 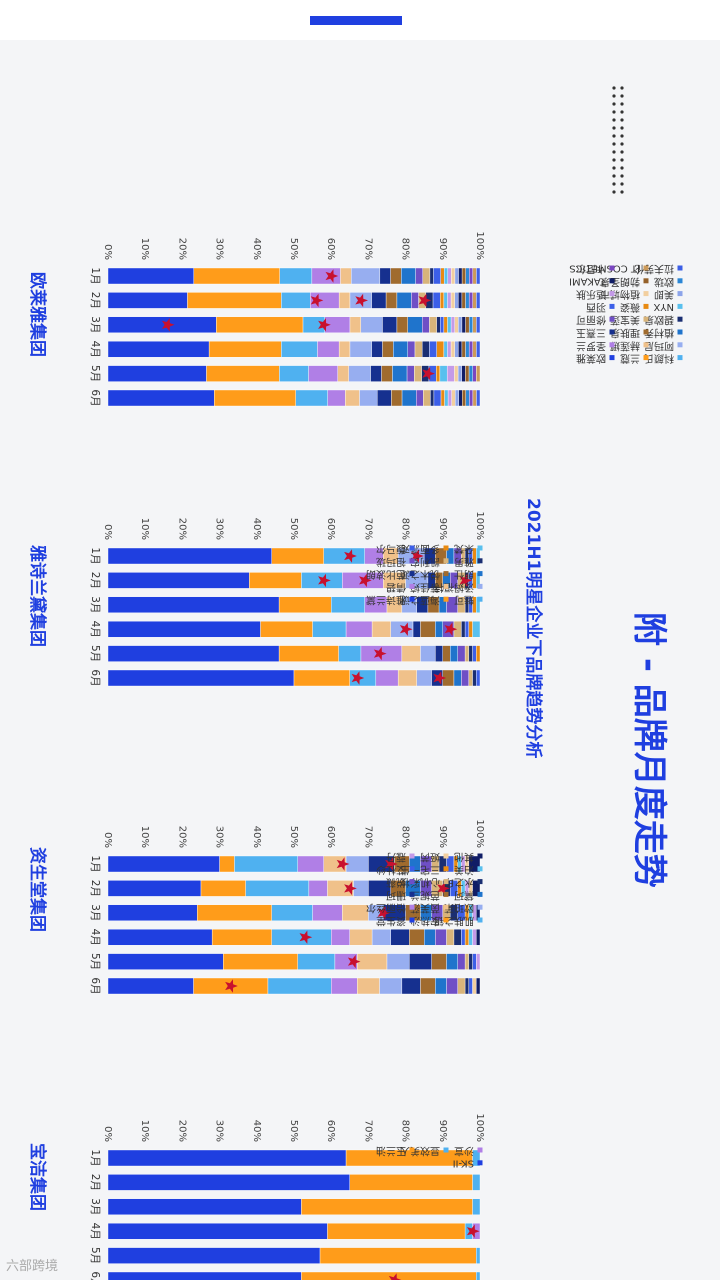 I want to click on chart-2-legend-label: 凯利安, so click(x=425, y=561).